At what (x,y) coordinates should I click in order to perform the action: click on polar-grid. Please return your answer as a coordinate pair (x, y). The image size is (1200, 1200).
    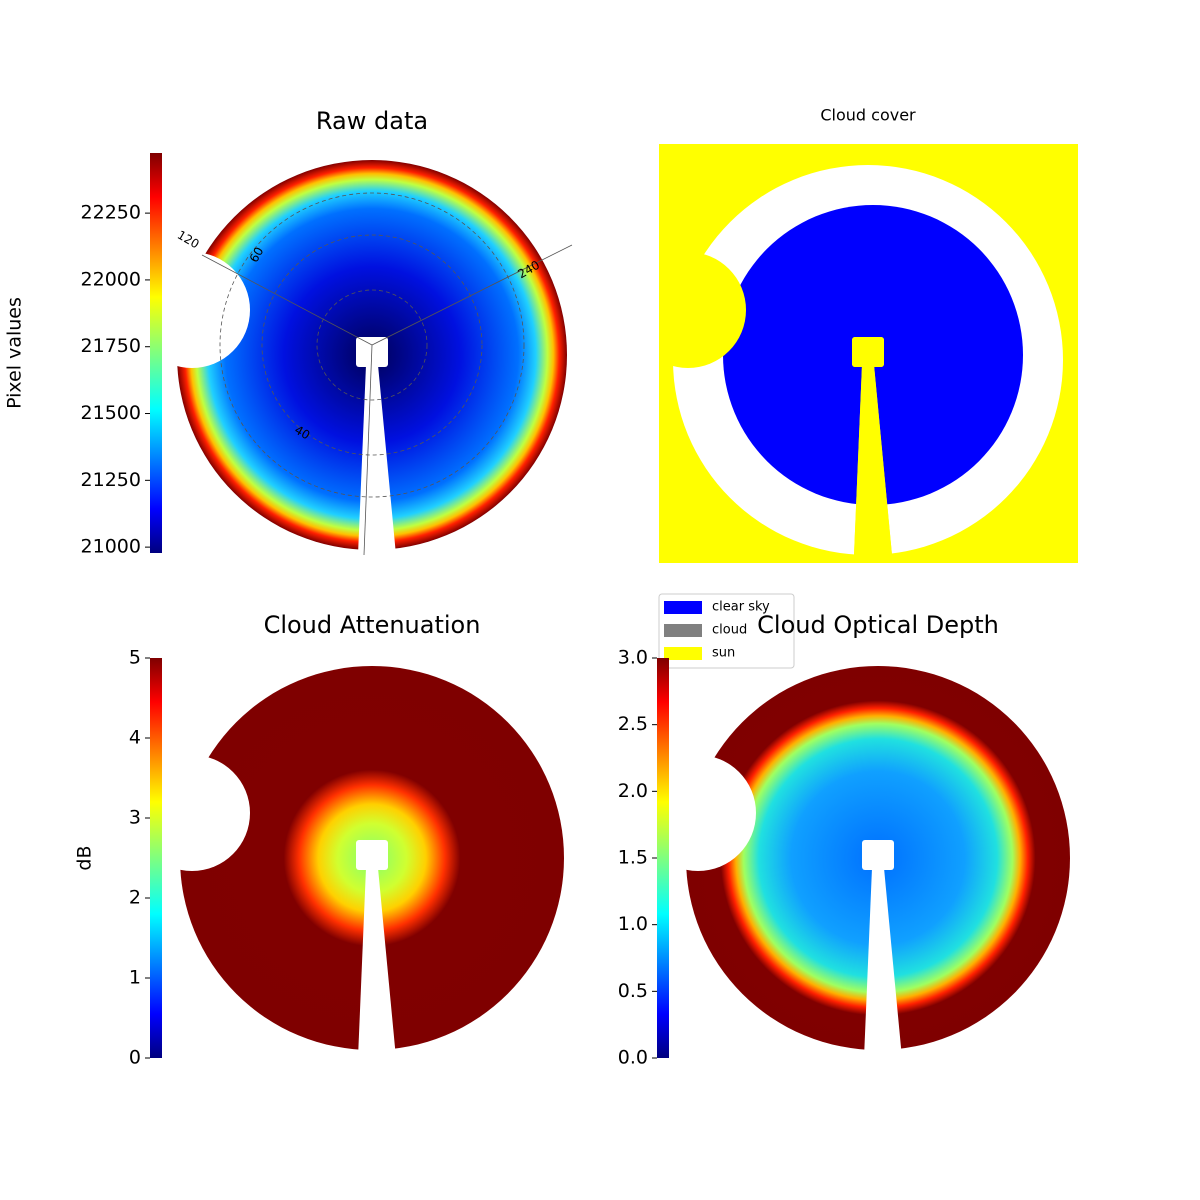
    Looking at the image, I should click on (387, 374).